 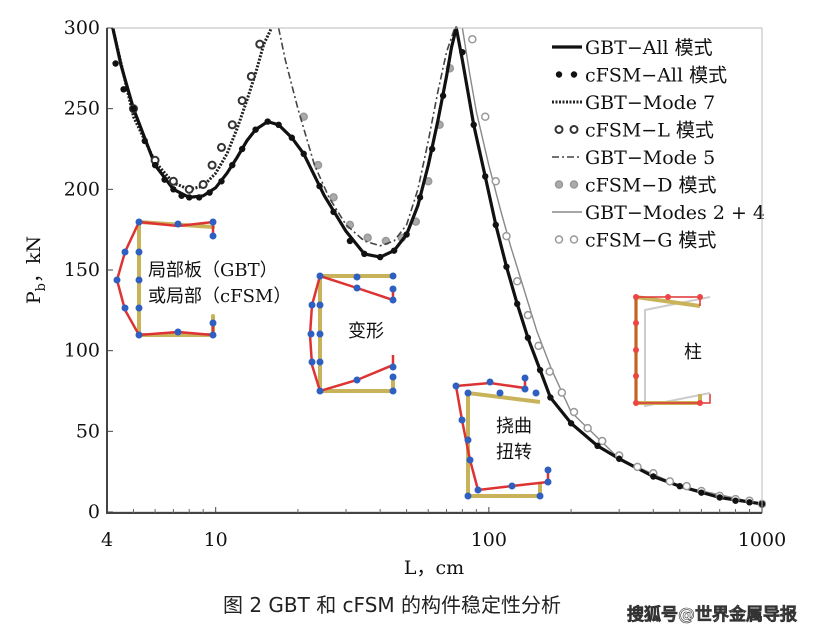 What do you see at coordinates (675, 213) in the screenshot?
I see `legend-label: GBT−Modes 2 + 4` at bounding box center [675, 213].